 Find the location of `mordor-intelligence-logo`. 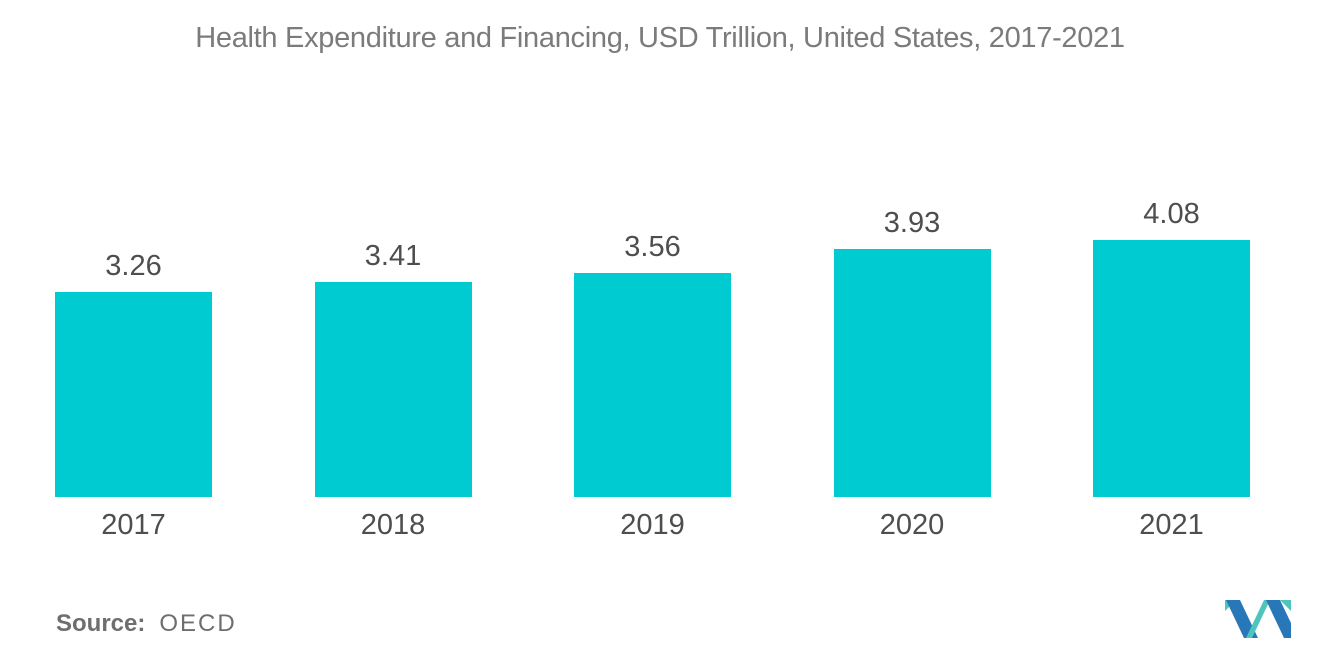

mordor-intelligence-logo is located at coordinates (1258, 619).